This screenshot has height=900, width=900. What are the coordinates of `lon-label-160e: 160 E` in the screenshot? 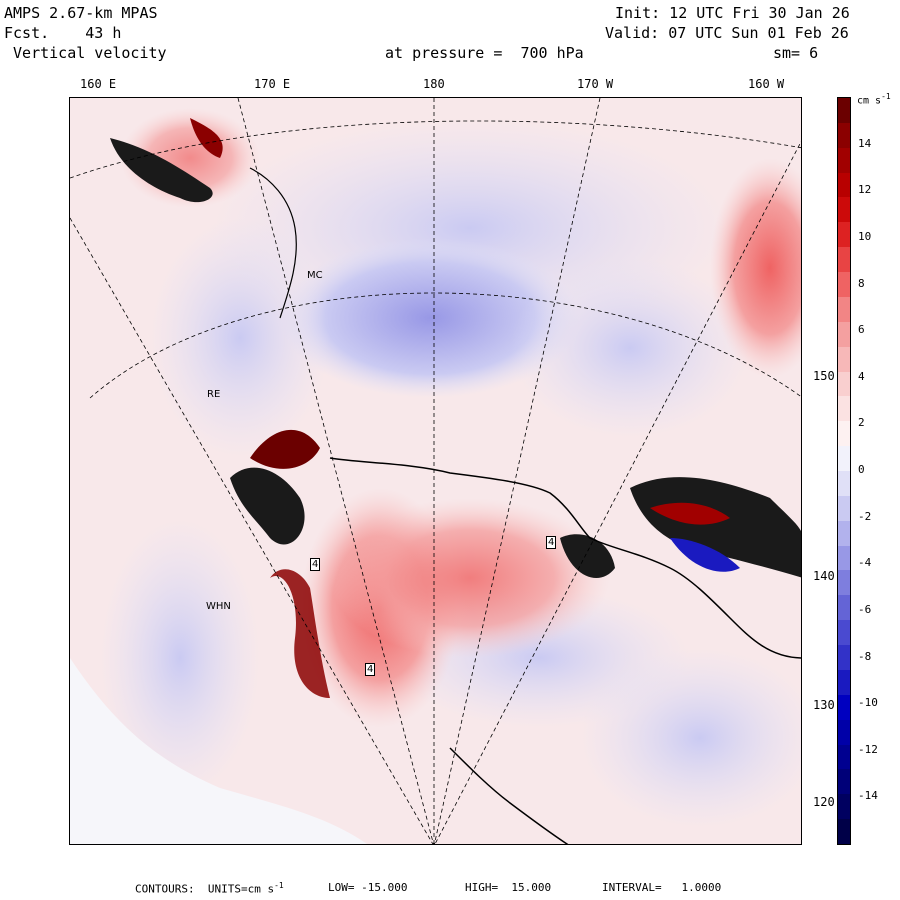 It's located at (98, 84).